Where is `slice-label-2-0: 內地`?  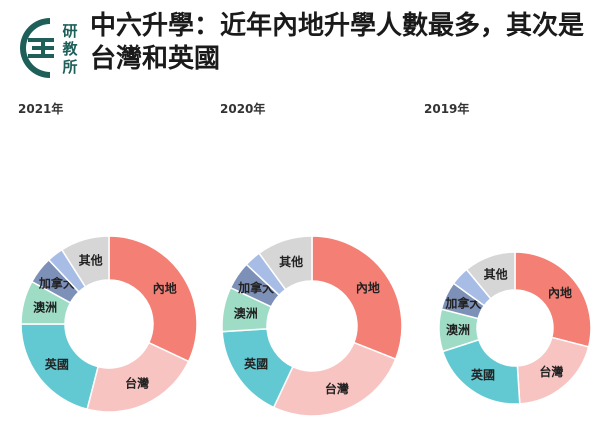
slice-label-2-0: 內地 is located at coordinates (560, 292).